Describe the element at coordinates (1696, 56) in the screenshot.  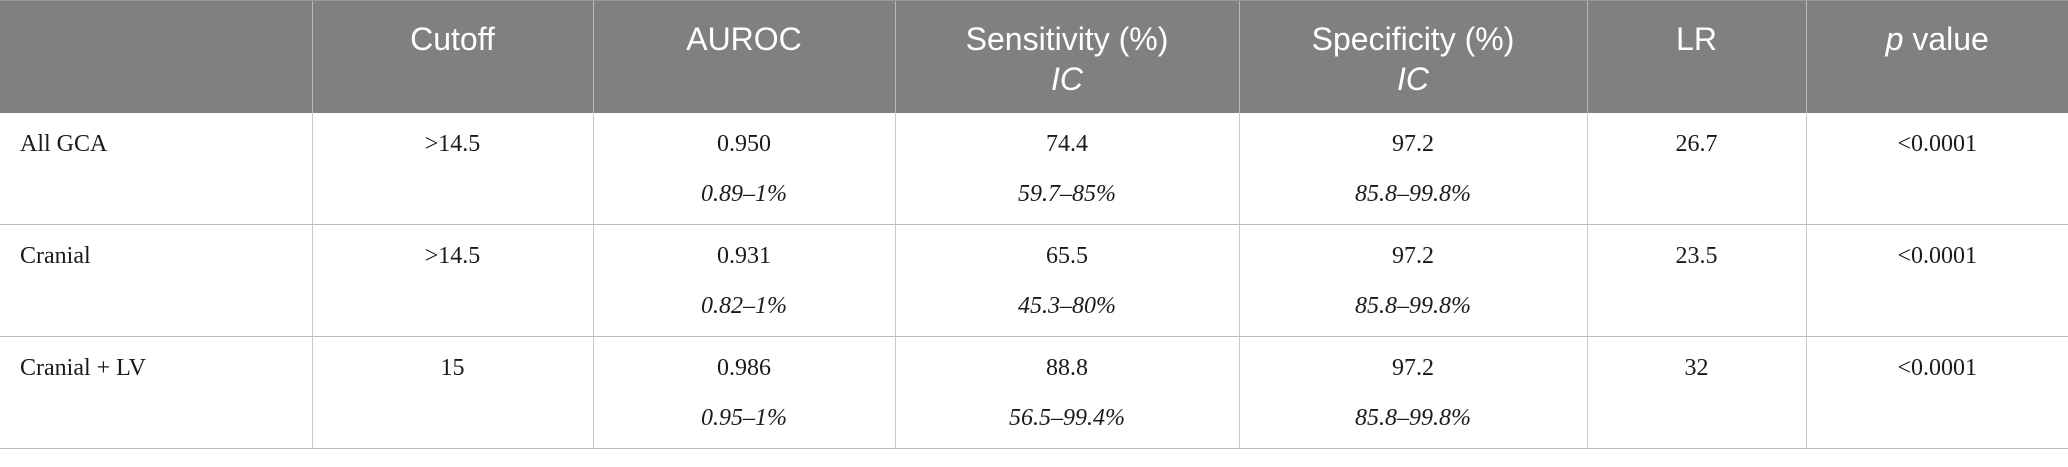
I see `header-lr: LR` at that location.